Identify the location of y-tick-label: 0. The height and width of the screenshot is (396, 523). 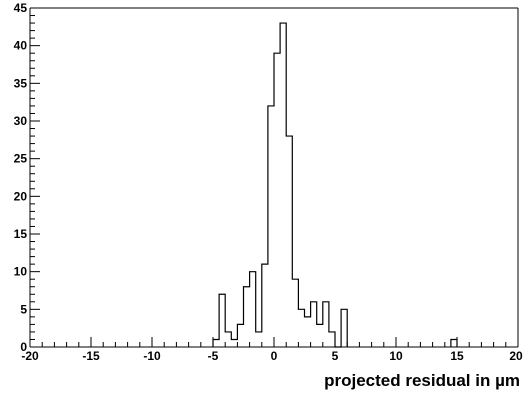
(23, 347).